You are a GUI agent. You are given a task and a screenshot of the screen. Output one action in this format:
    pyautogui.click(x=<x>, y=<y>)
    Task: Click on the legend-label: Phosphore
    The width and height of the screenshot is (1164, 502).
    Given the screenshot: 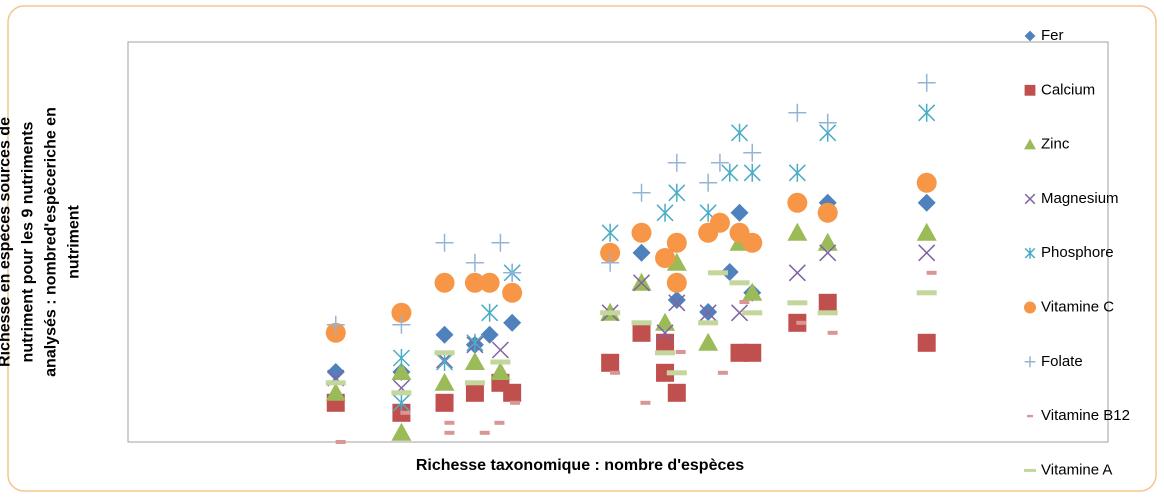 What is the action you would take?
    pyautogui.click(x=1077, y=252)
    